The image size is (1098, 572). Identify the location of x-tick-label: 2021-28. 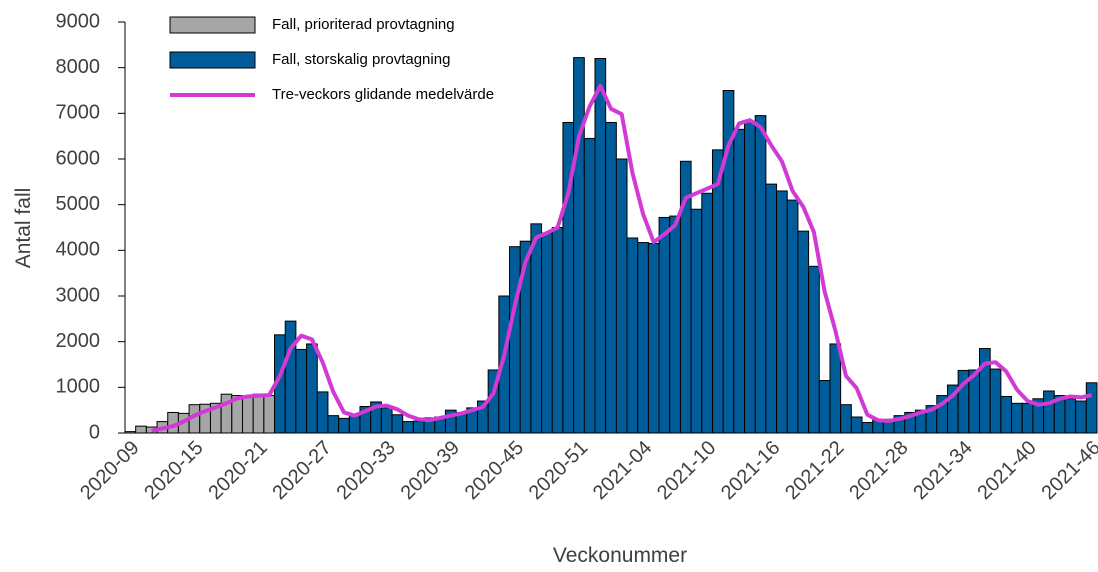
(878, 470).